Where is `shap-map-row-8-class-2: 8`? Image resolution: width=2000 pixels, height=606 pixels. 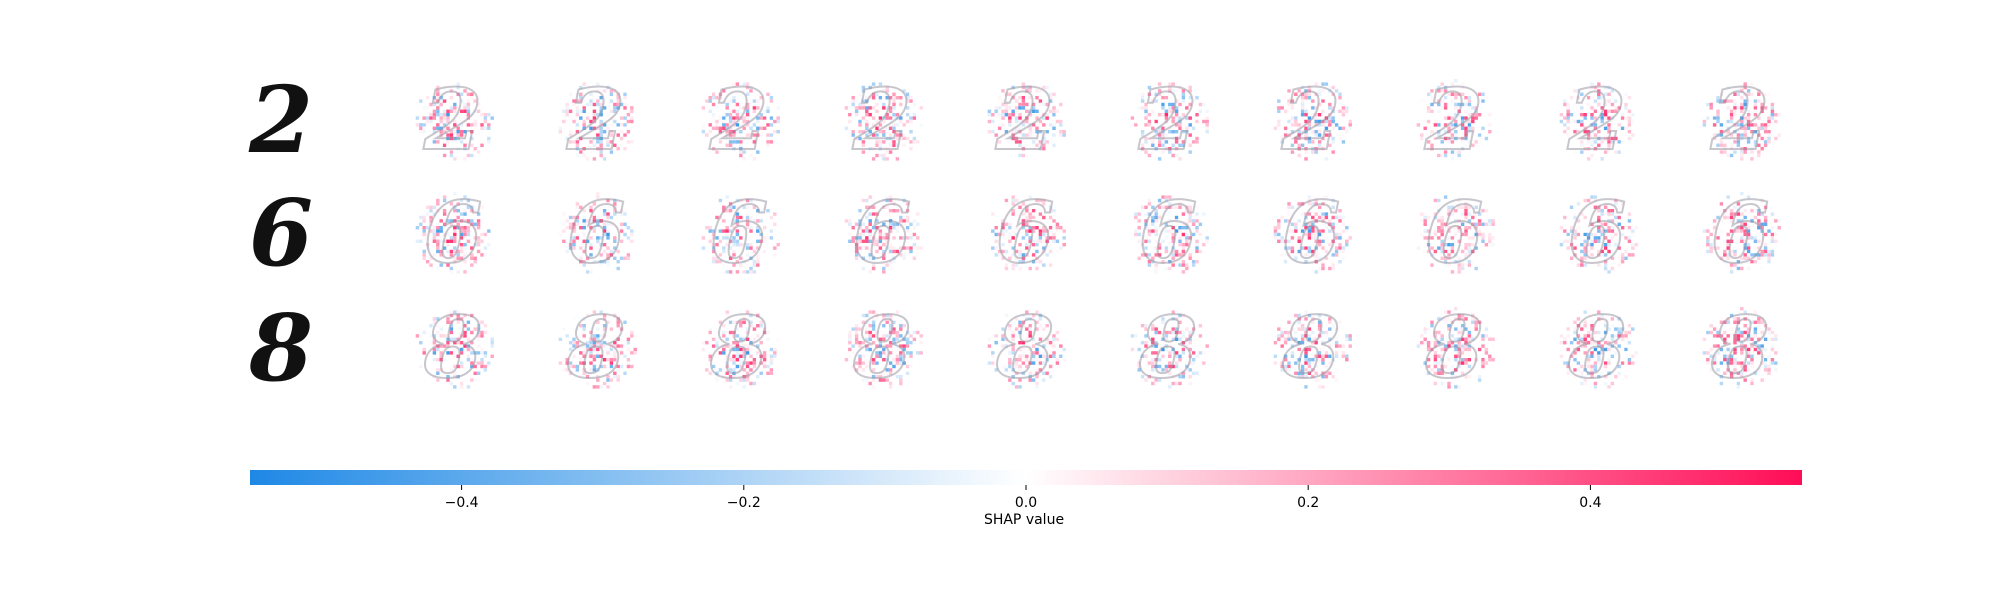
shap-map-row-8-class-2: 8 is located at coordinates (740, 347).